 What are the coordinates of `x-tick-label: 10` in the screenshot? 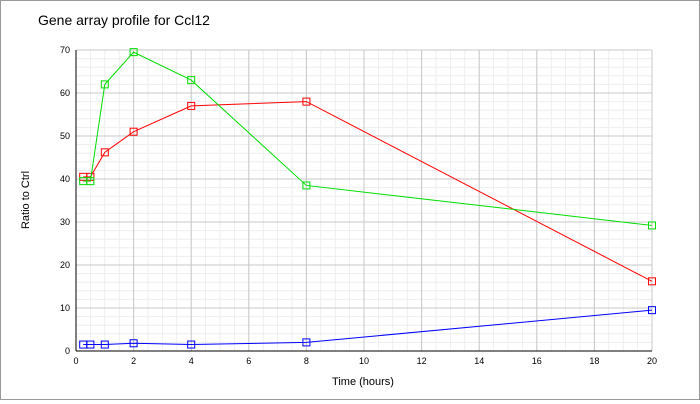 It's located at (364, 361).